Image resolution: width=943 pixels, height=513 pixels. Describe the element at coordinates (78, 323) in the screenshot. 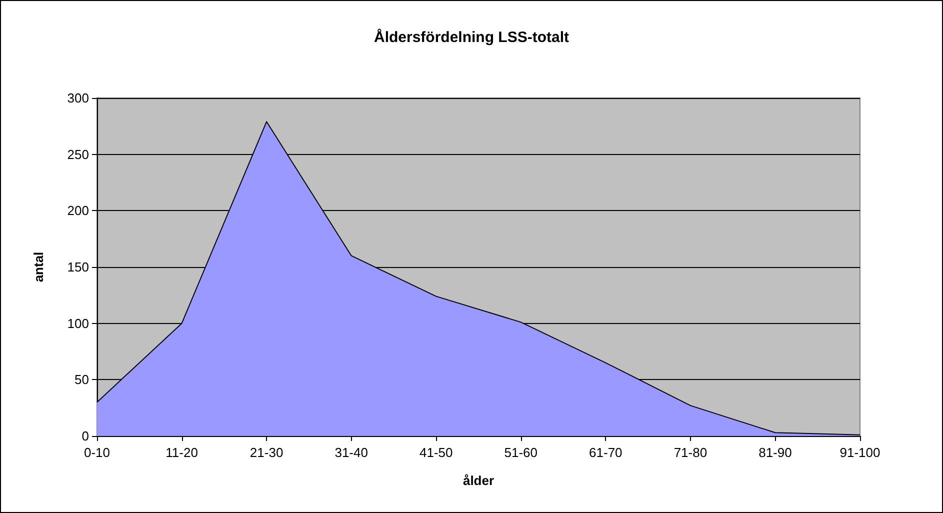

I see `y-tick-label: 100` at that location.